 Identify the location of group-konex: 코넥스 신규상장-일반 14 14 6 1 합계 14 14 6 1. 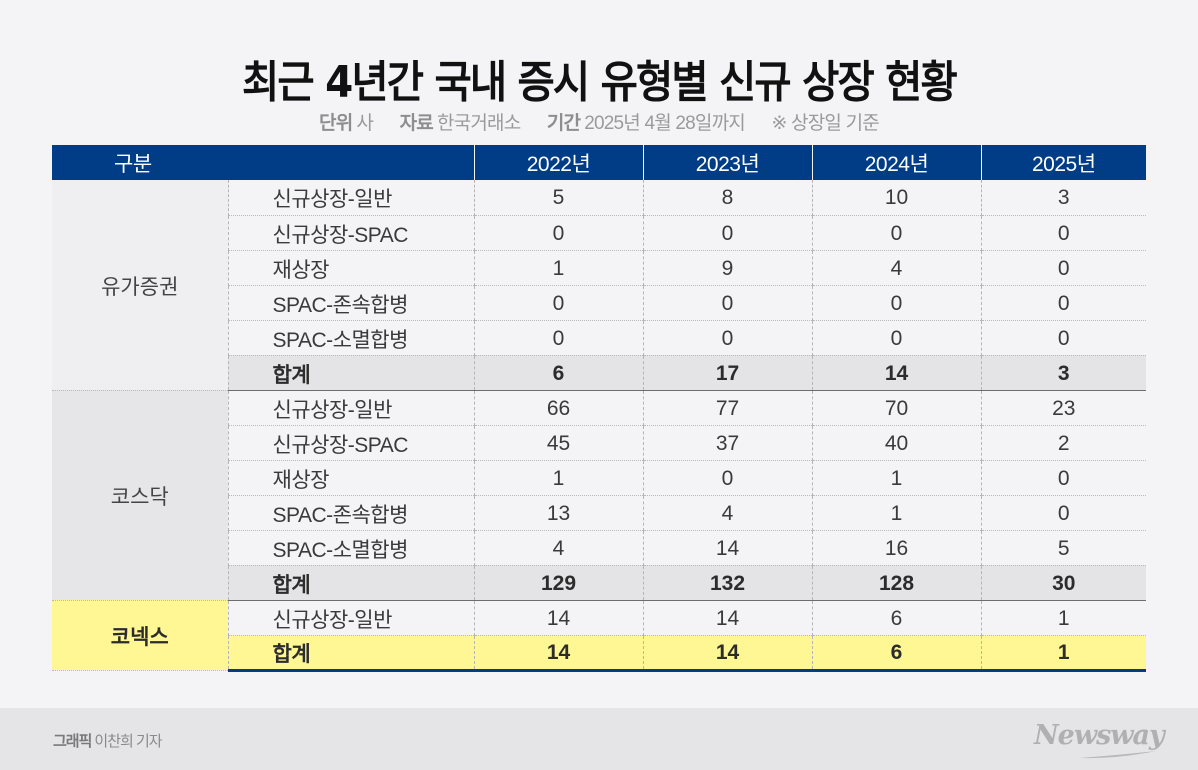
(599, 636).